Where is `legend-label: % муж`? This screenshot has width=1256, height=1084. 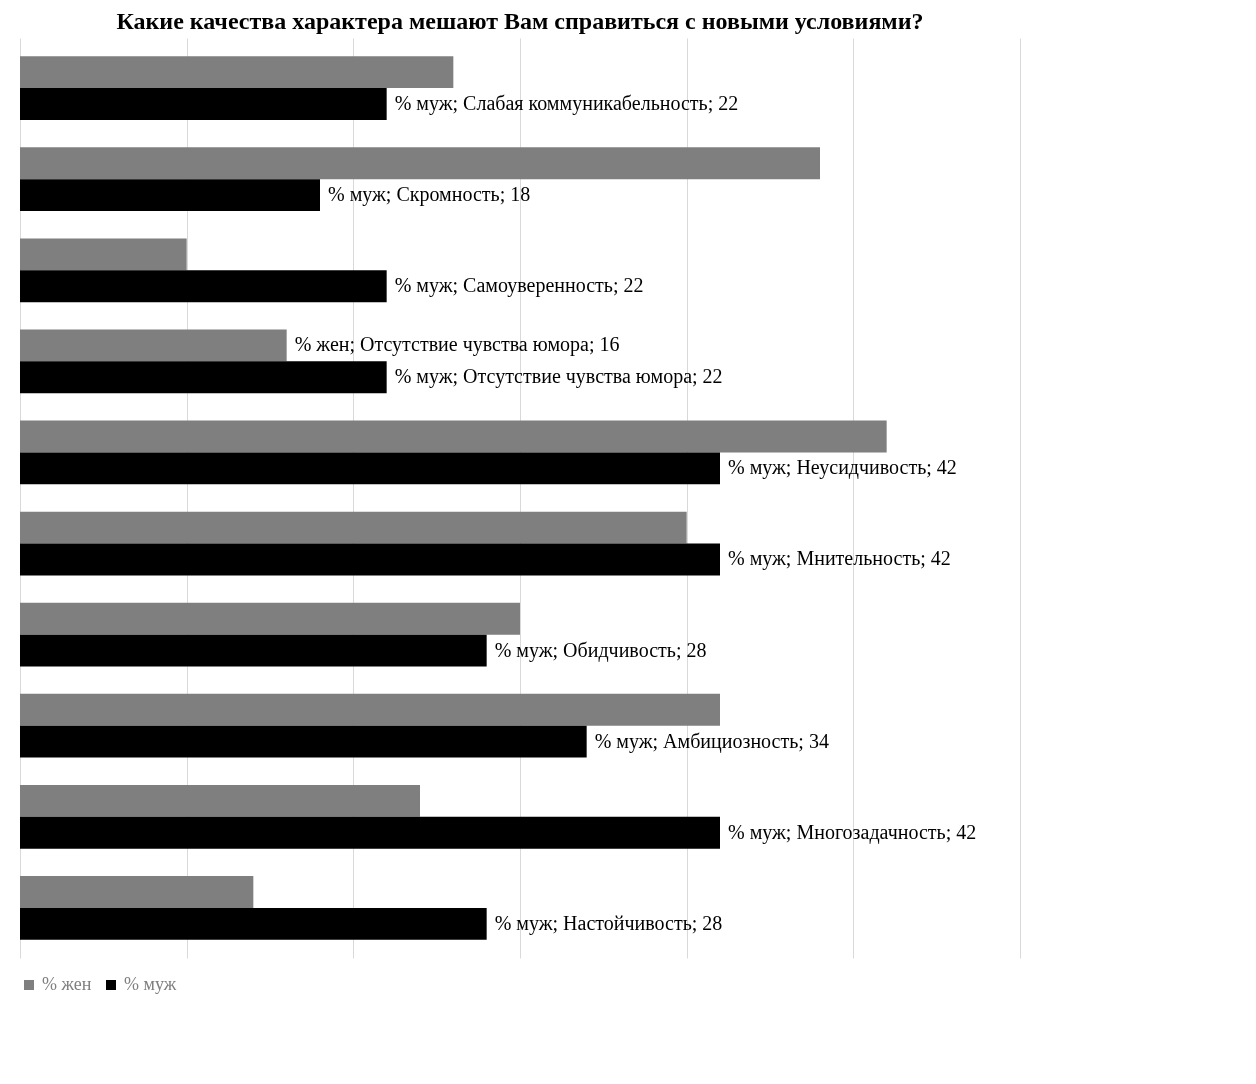
legend-label: % муж is located at coordinates (150, 984).